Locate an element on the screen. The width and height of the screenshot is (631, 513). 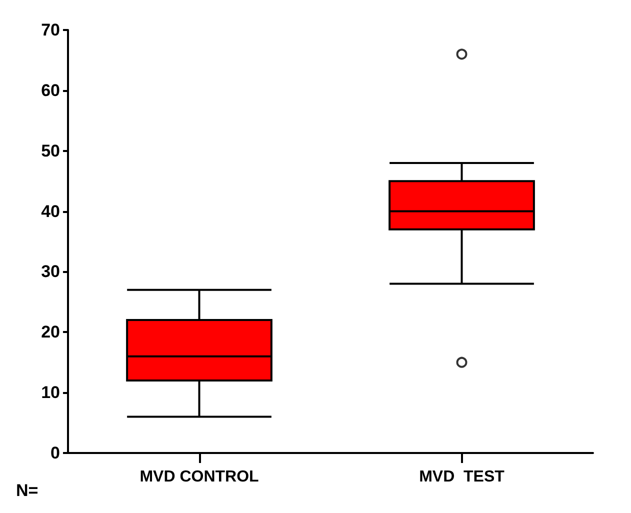
x-tick-label: MVD CONTROL is located at coordinates (200, 477).